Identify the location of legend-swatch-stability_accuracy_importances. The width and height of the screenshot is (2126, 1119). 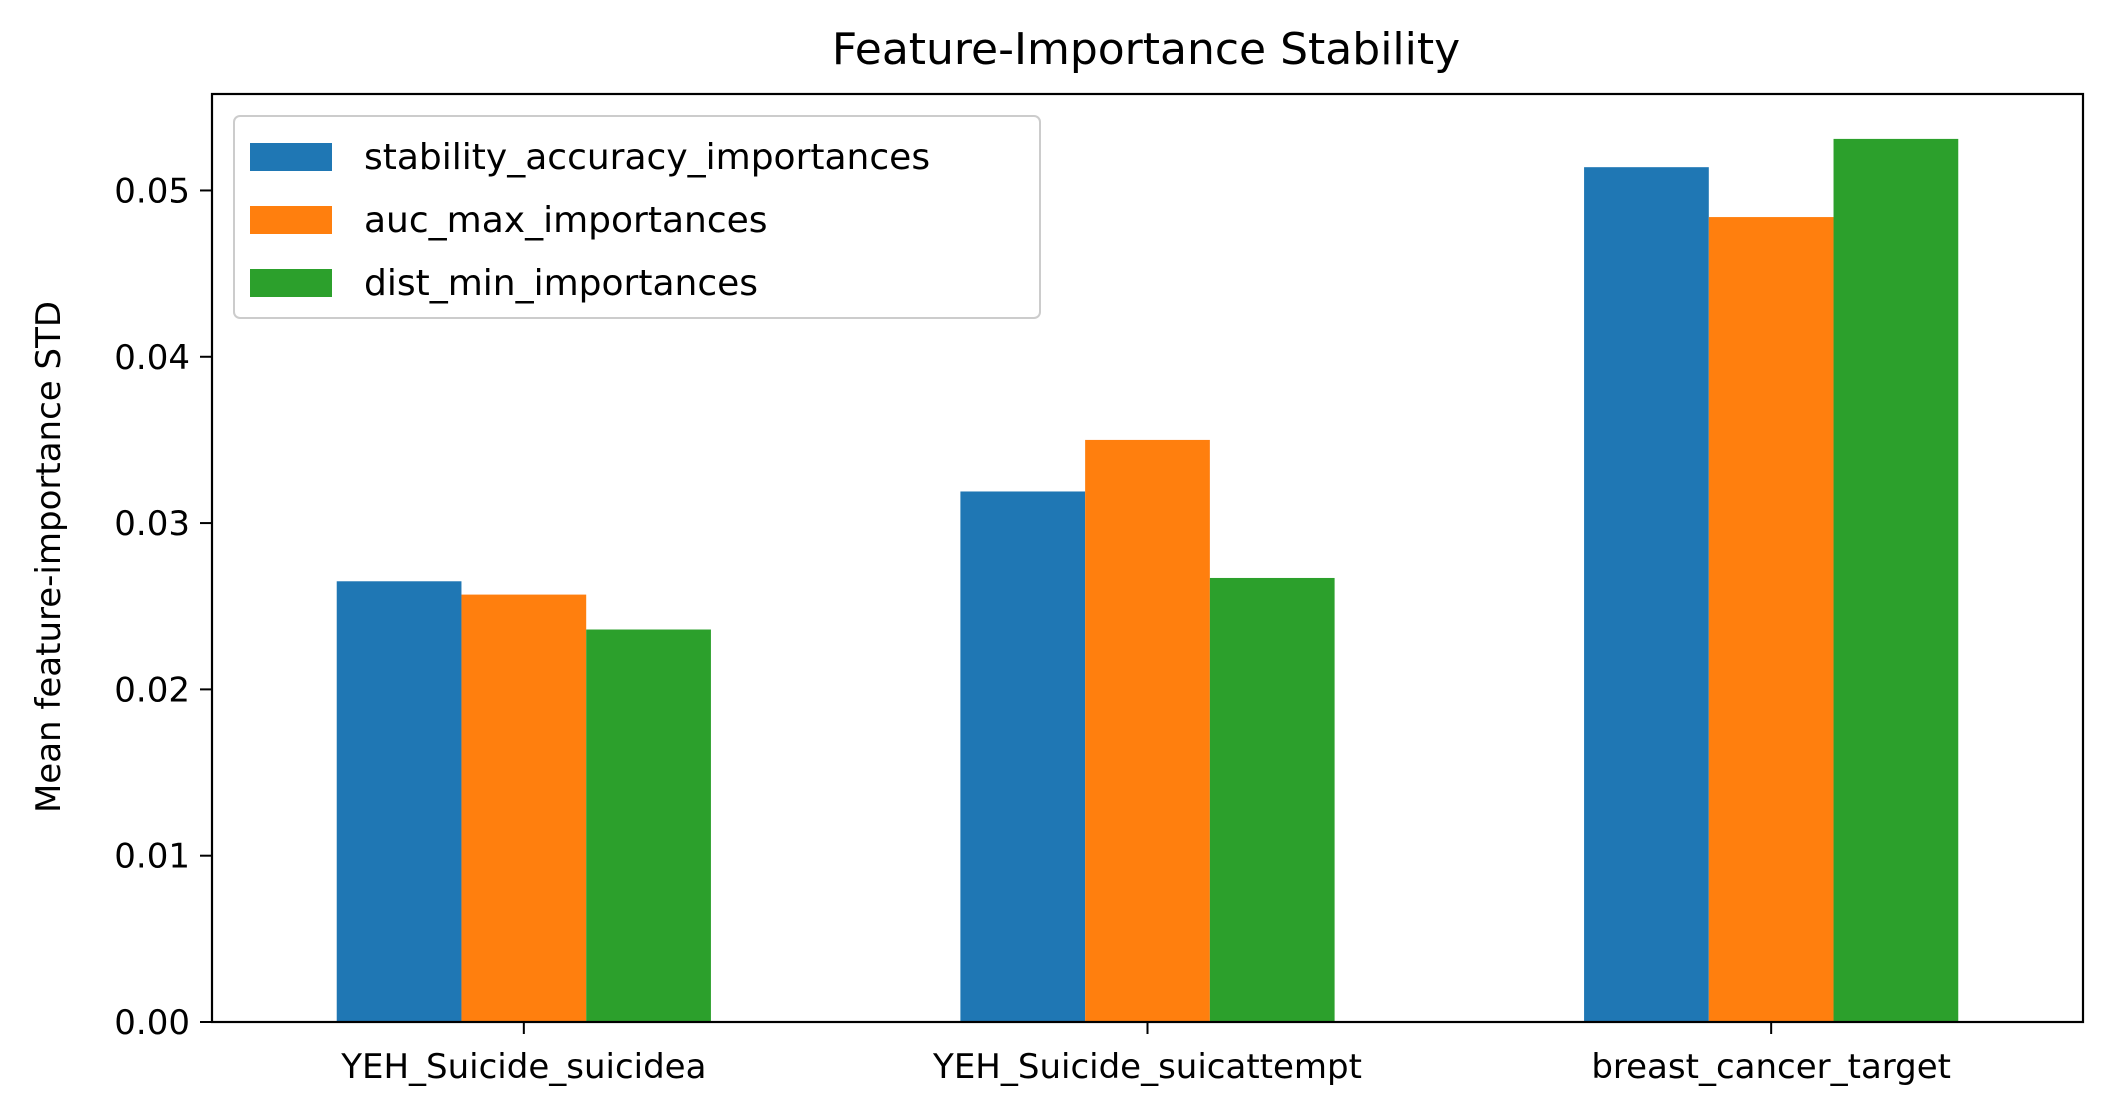
(291, 157).